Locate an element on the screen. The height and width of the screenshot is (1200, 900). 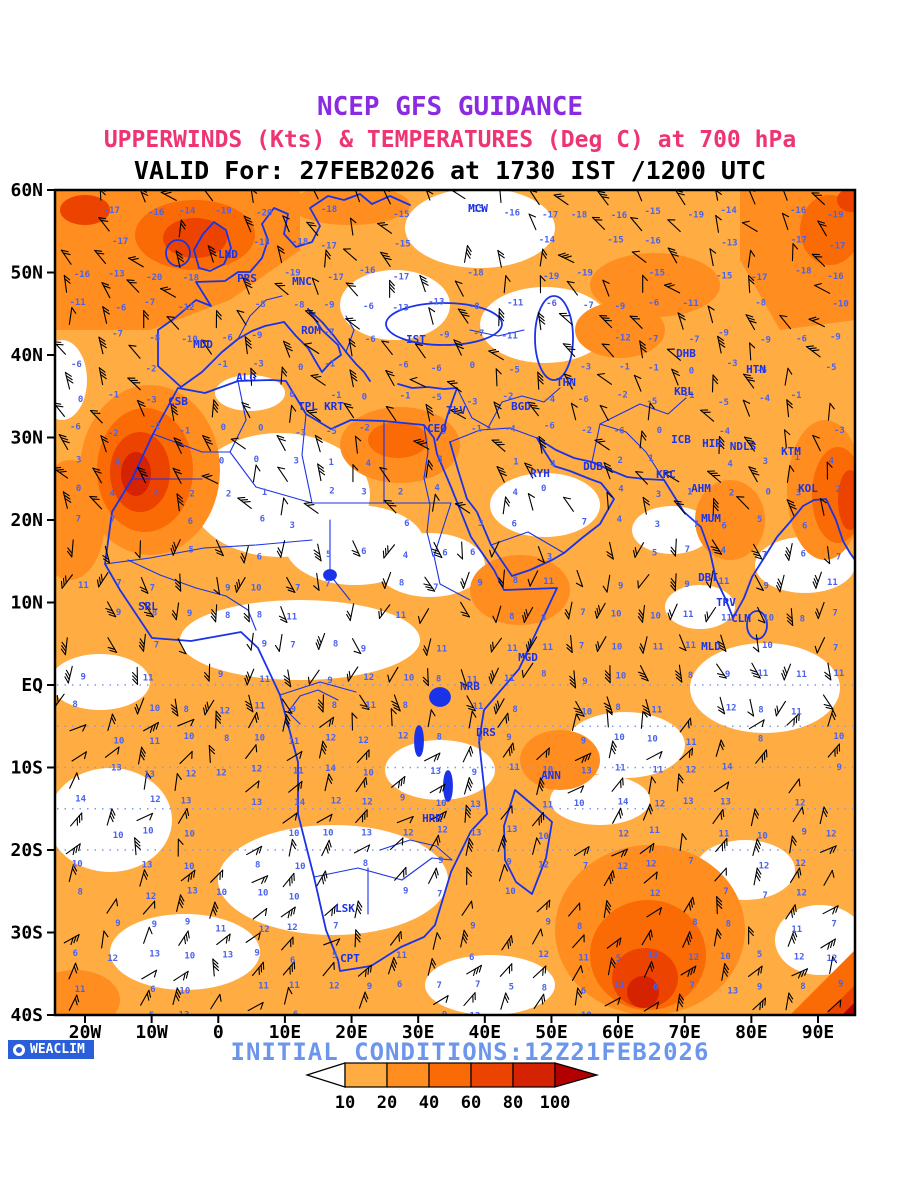
station-label: HTN is located at coordinates (756, 369).